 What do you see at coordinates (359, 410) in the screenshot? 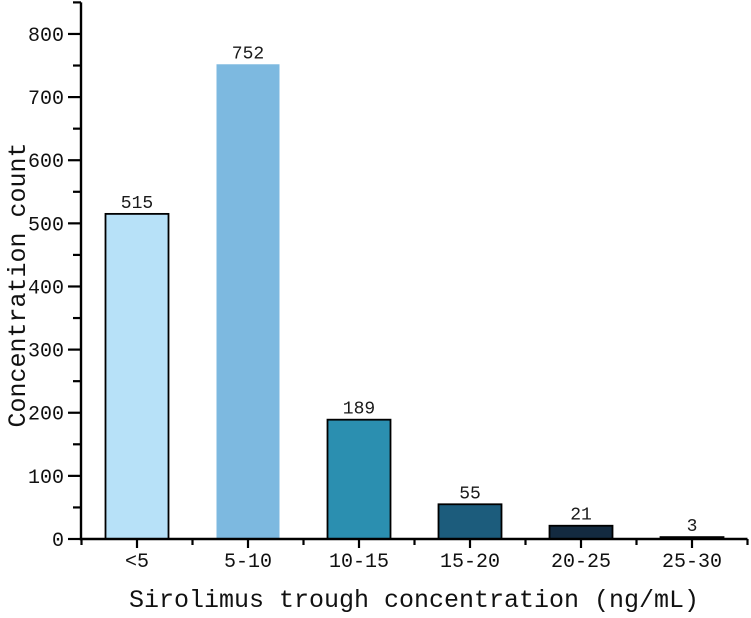
I see `bar-value-label: 189` at bounding box center [359, 410].